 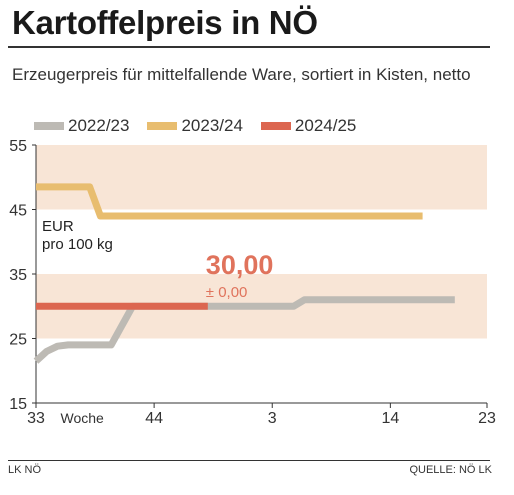 What do you see at coordinates (165, 22) in the screenshot?
I see `page-title: Kartoffelpreis in NÖ` at bounding box center [165, 22].